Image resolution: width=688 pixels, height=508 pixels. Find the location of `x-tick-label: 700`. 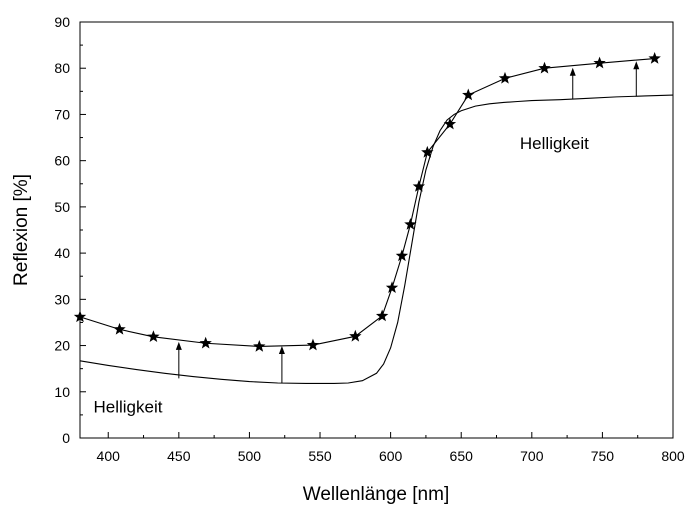

x-tick-label: 700 is located at coordinates (532, 456).